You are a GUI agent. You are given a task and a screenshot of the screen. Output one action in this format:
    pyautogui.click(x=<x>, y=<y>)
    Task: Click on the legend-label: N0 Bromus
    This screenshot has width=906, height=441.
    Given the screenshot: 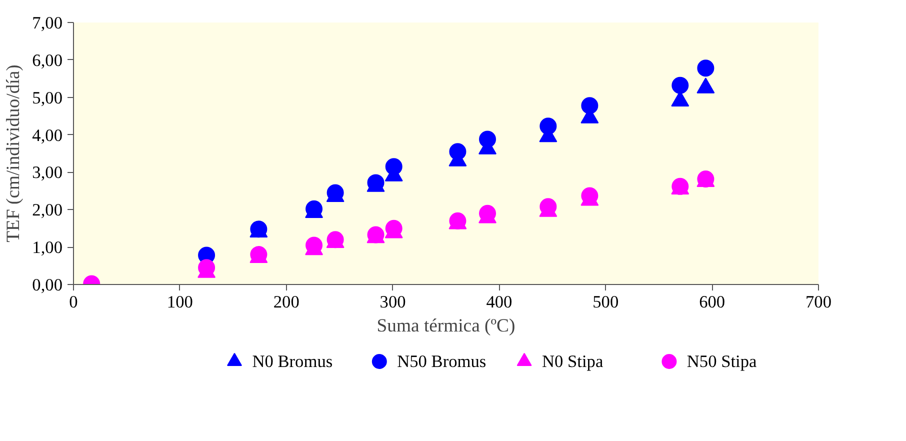 What is the action you would take?
    pyautogui.click(x=292, y=361)
    